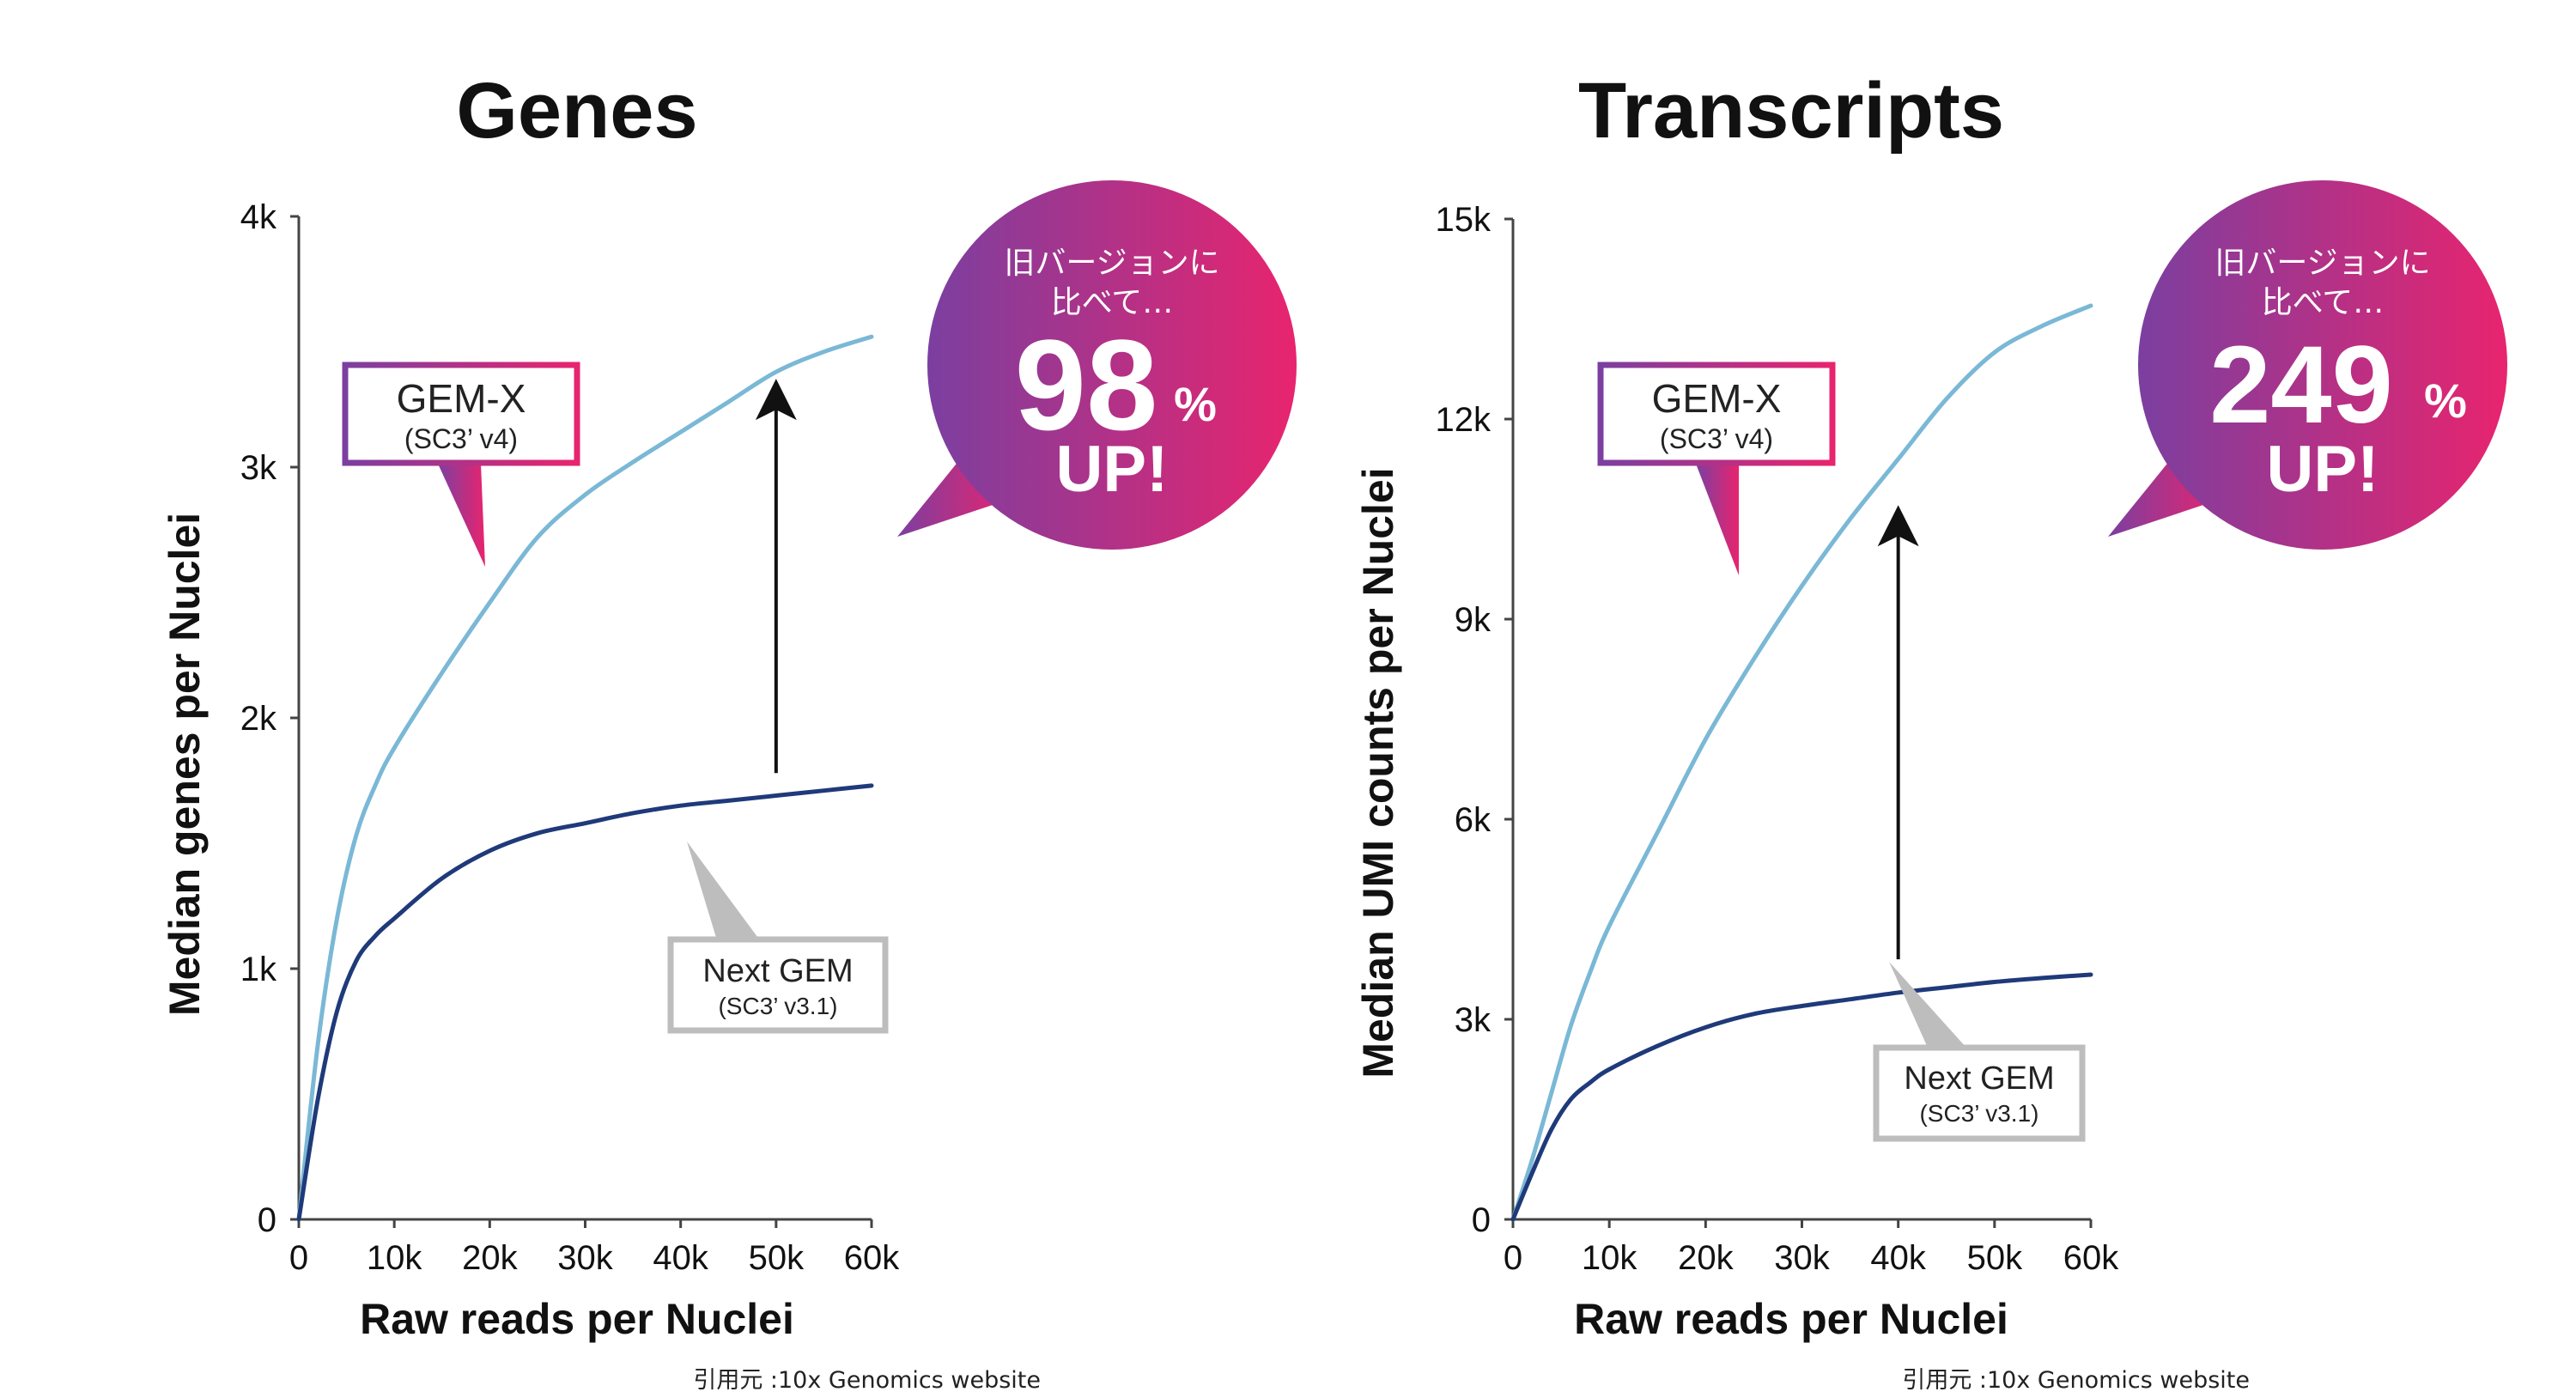 The image size is (2576, 1398). I want to click on genes-gemx-sublabel: (SC3’ v4), so click(461, 438).